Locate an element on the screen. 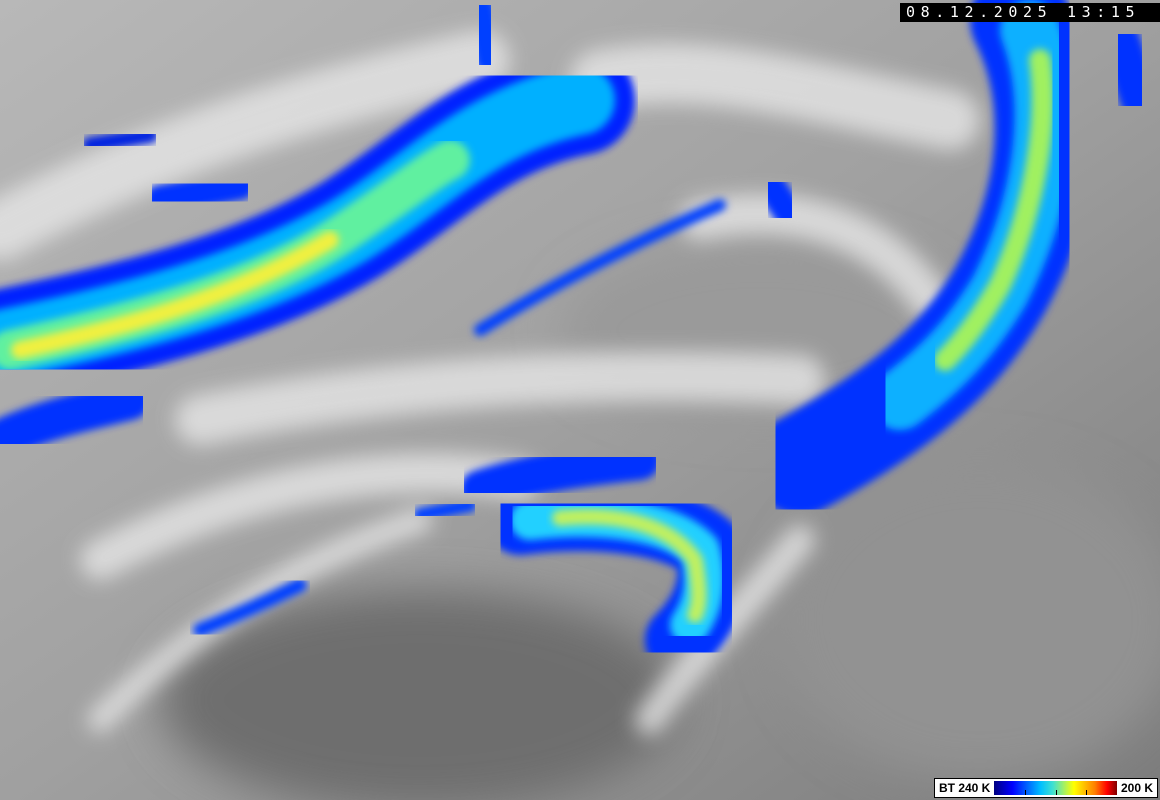 The height and width of the screenshot is (800, 1160). color-scale-legend: BT 240 K 200 K is located at coordinates (1046, 788).